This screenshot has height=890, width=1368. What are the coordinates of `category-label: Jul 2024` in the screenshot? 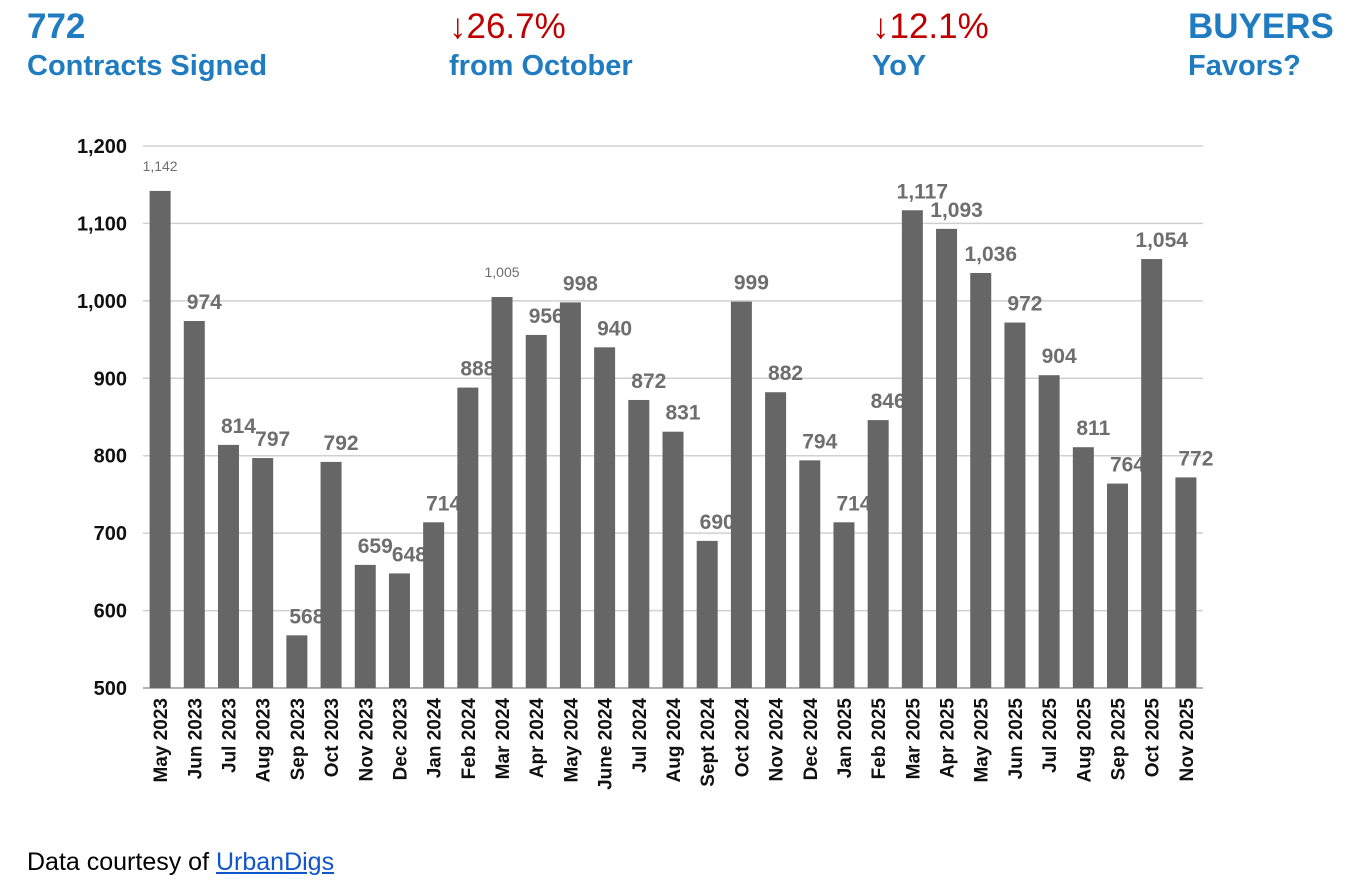 It's located at (640, 735).